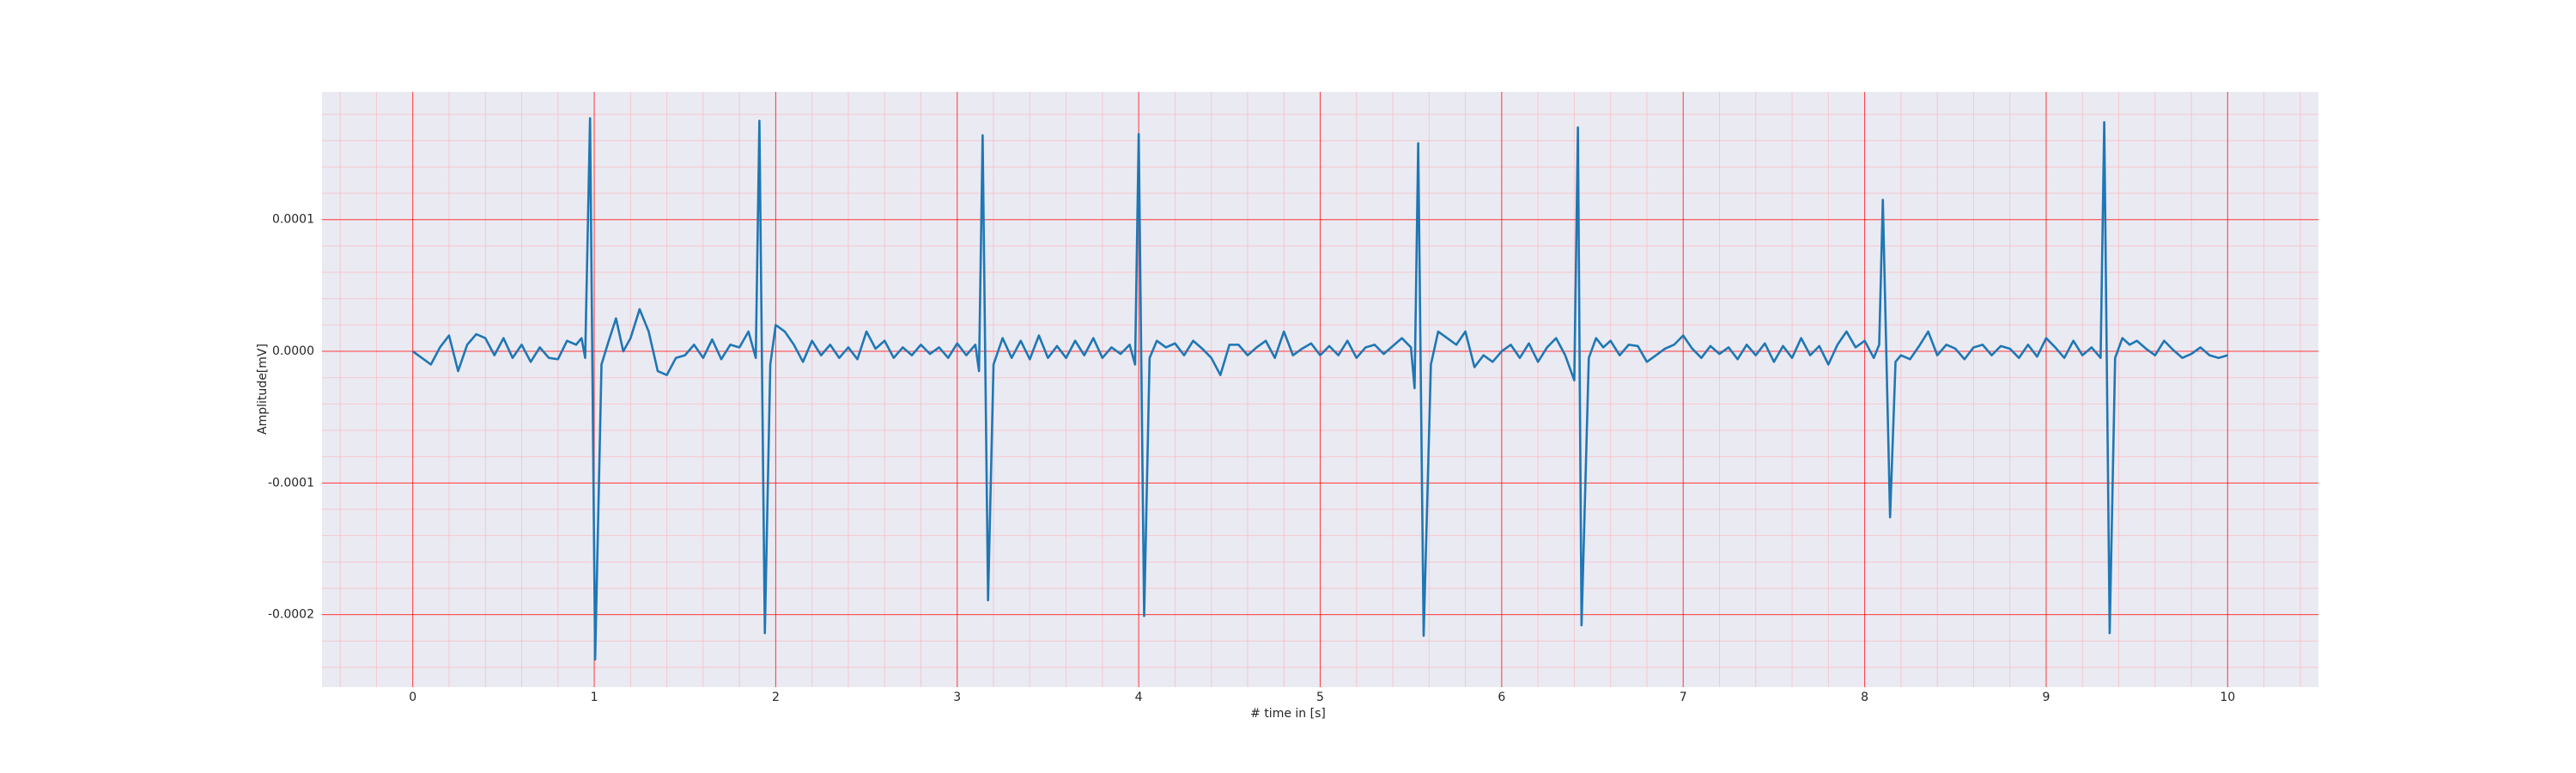 The height and width of the screenshot is (773, 2576). What do you see at coordinates (1288, 714) in the screenshot?
I see `x-axis-label: # time in [s]` at bounding box center [1288, 714].